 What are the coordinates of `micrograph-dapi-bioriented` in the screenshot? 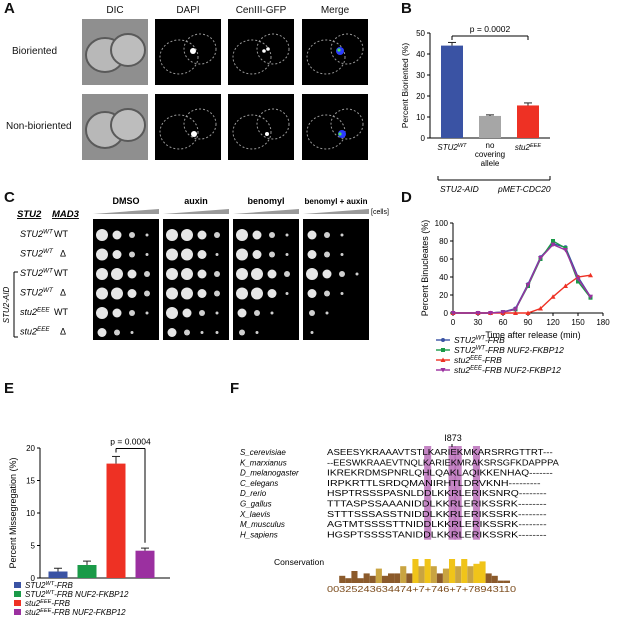 It's located at (188, 52).